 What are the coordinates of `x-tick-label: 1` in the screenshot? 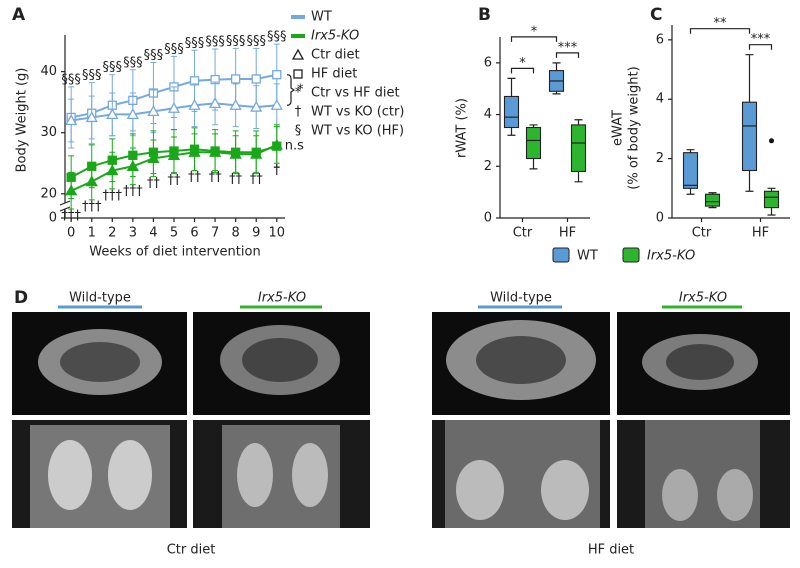 It's located at (92, 233).